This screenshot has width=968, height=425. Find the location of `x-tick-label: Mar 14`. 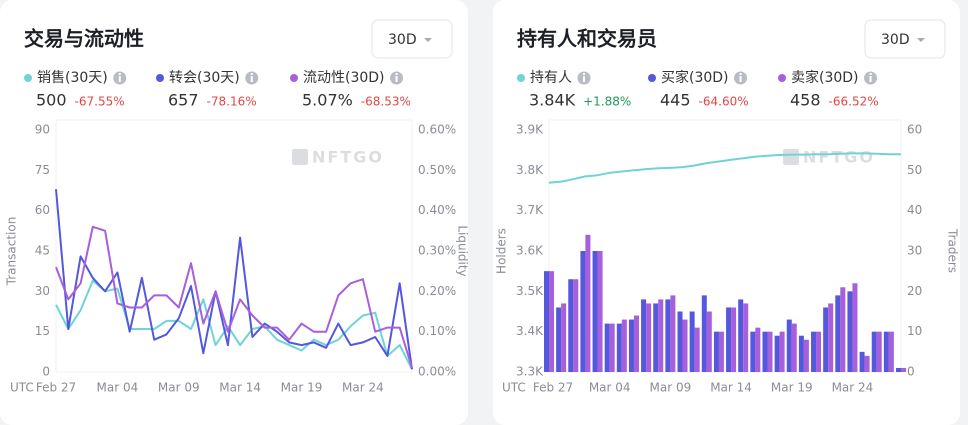

x-tick-label: Mar 14 is located at coordinates (240, 388).